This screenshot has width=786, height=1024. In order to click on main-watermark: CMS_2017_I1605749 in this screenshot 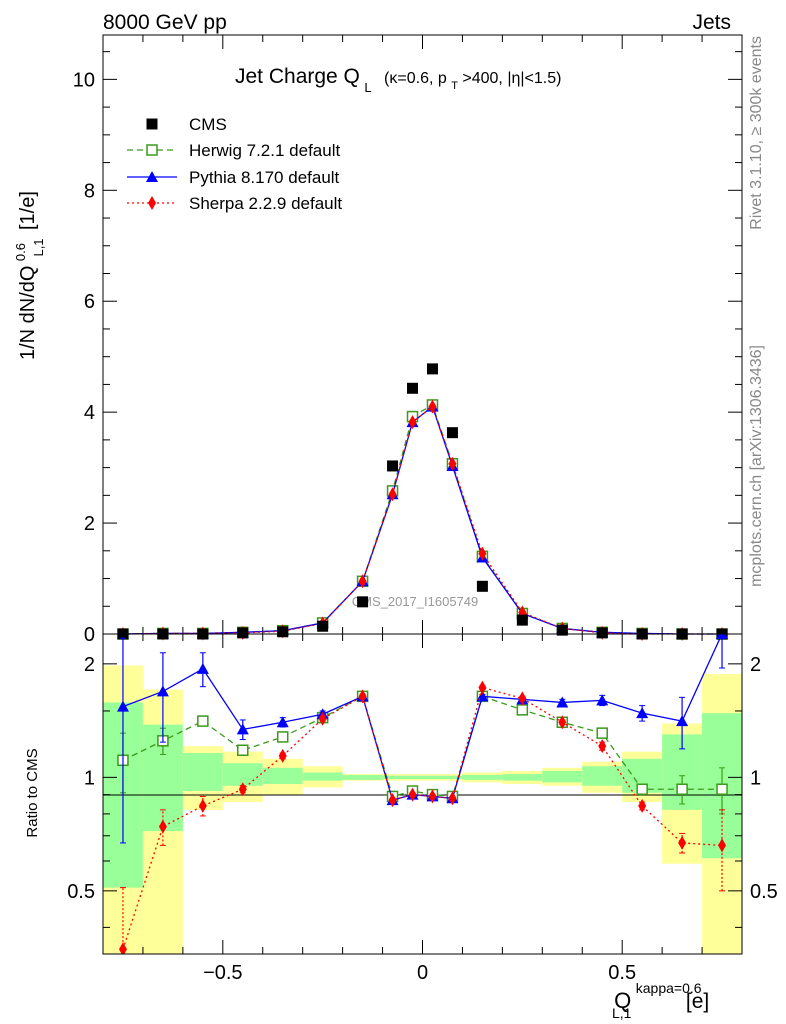, I will do `click(415, 601)`.